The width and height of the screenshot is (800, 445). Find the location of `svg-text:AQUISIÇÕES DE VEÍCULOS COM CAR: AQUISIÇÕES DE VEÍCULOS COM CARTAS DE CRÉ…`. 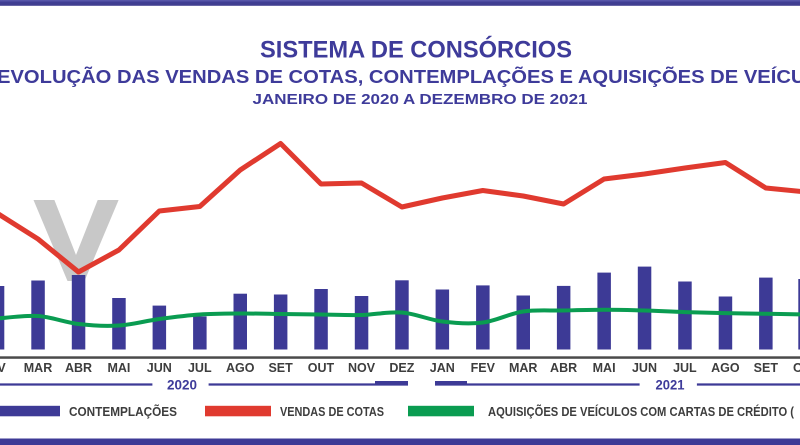

svg-text:AQUISIÇÕES DE VEÍCULOS COM CAR: AQUISIÇÕES DE VEÍCULOS COM CARTAS DE CRÉ… is located at coordinates (641, 411).